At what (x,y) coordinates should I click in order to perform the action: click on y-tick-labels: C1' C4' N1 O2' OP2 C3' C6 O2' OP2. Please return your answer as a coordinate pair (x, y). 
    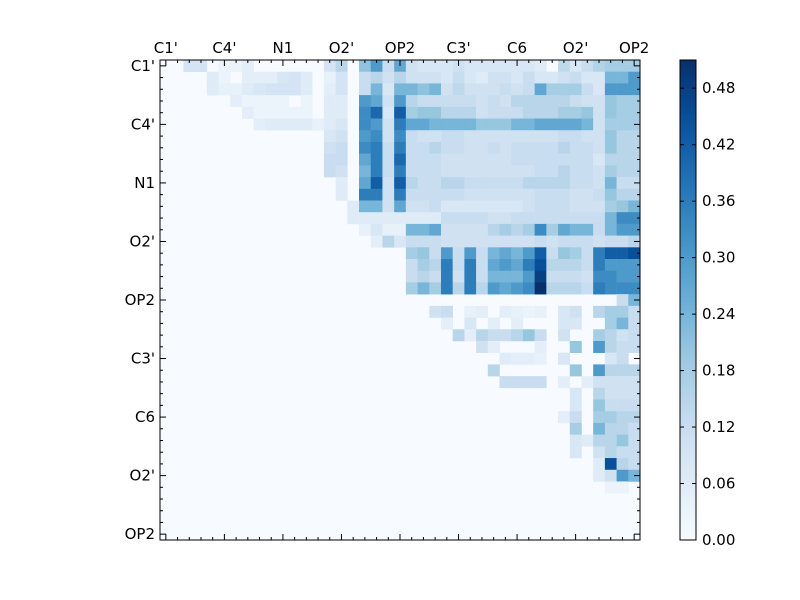
    Looking at the image, I should click on (140, 300).